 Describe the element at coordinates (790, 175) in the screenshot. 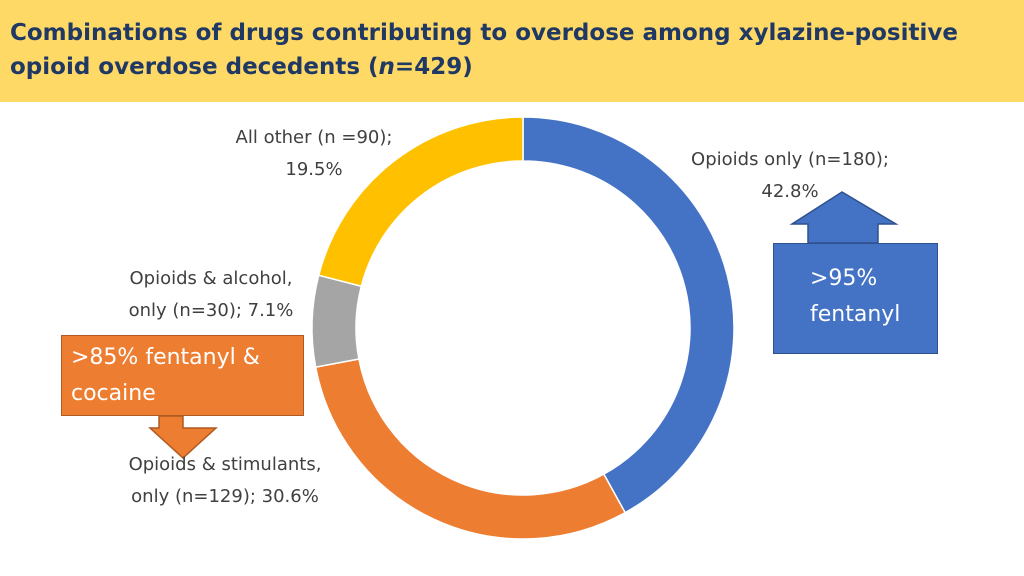

I see `label-opioids-only: Opioids only (n=180); 42.8%` at that location.